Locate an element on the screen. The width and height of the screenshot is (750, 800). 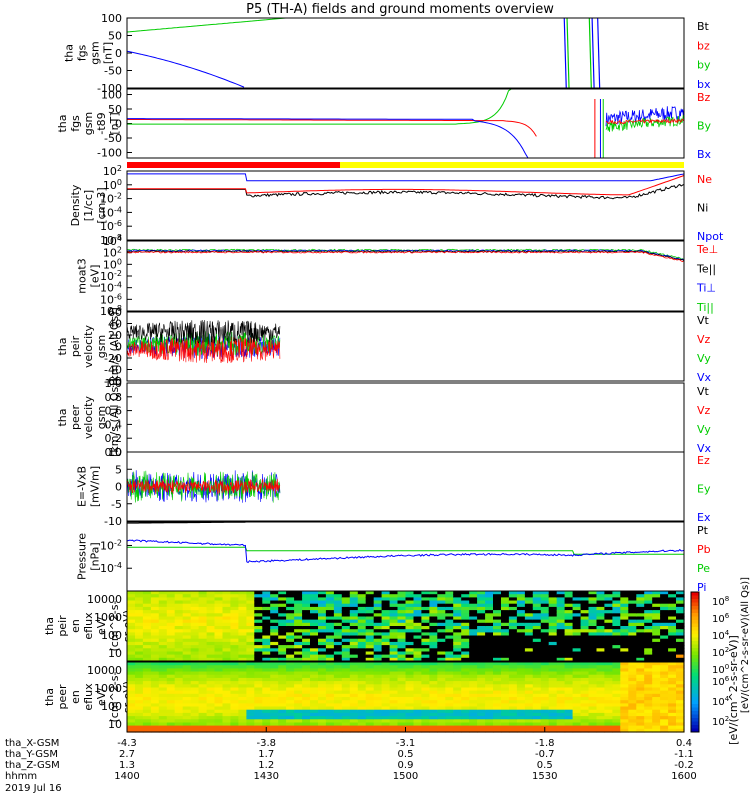
ylabel-fgs-2: gsm is located at coordinates (95, 52).